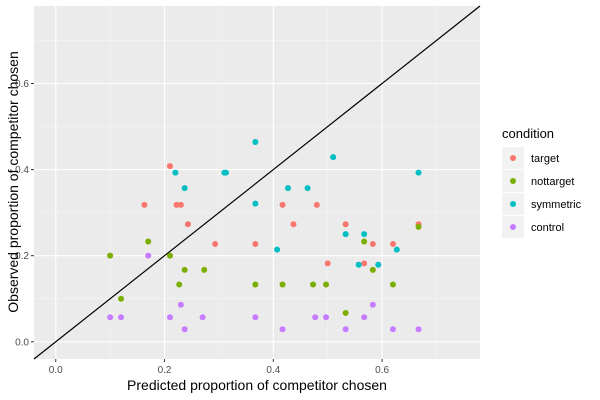  What do you see at coordinates (13, 181) in the screenshot?
I see `y-axis-title: Observed proportion of competitor chosen` at bounding box center [13, 181].